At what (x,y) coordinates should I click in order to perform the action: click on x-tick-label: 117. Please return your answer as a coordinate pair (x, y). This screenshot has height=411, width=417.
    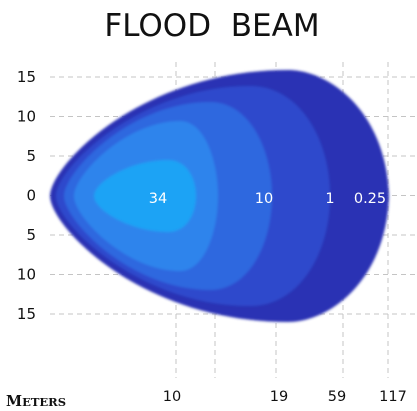
    Looking at the image, I should click on (393, 397).